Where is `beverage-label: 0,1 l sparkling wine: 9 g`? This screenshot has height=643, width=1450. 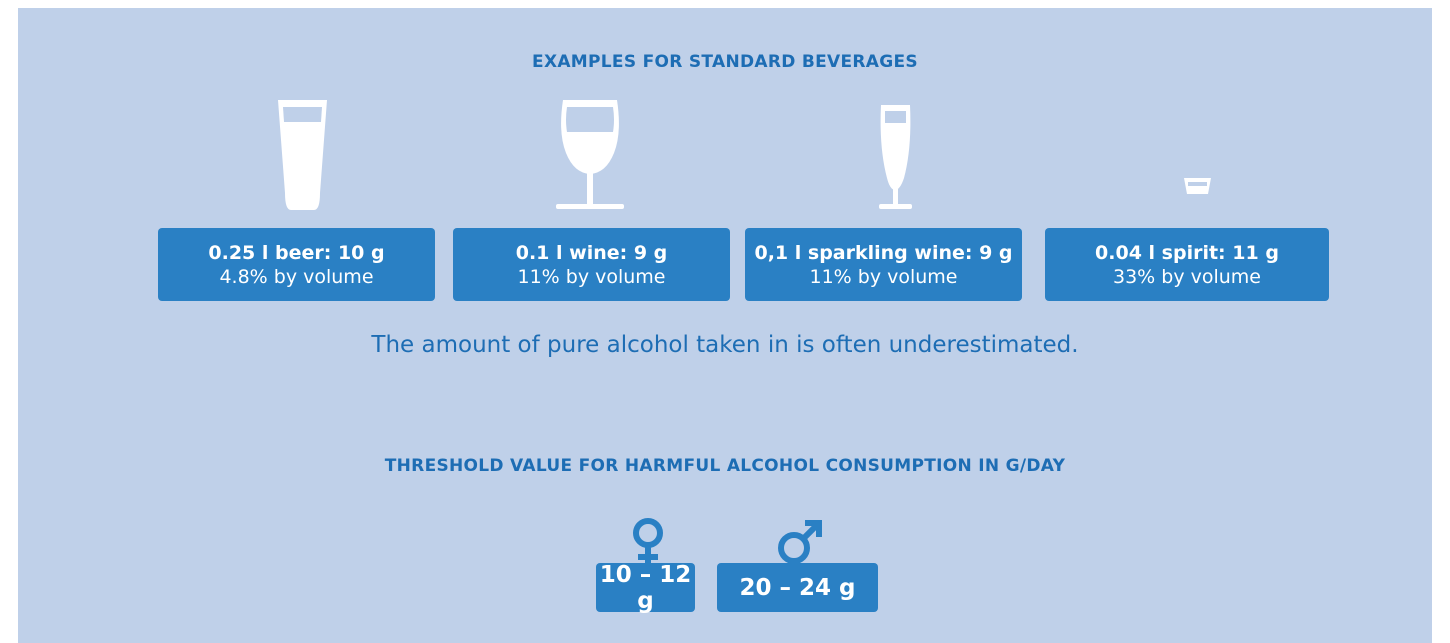 beverage-label: 0,1 l sparkling wine: 9 g is located at coordinates (883, 252).